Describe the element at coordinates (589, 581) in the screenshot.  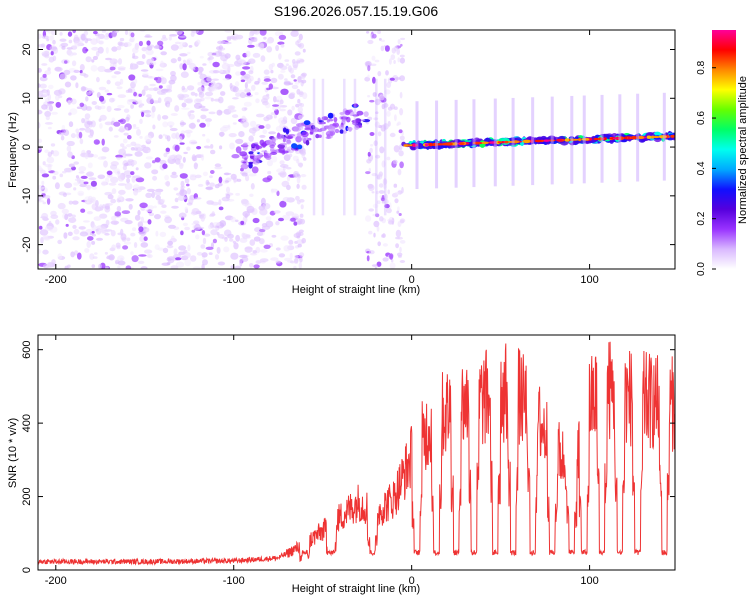
I see `snr-x-tick-label: 100` at that location.